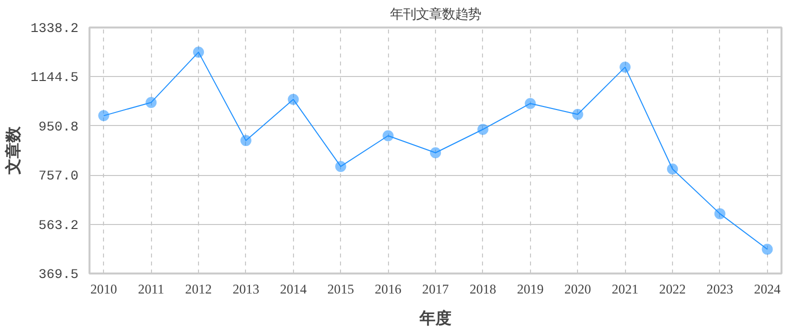  Describe the element at coordinates (578, 289) in the screenshot. I see `x-tick-label: 2020` at that location.